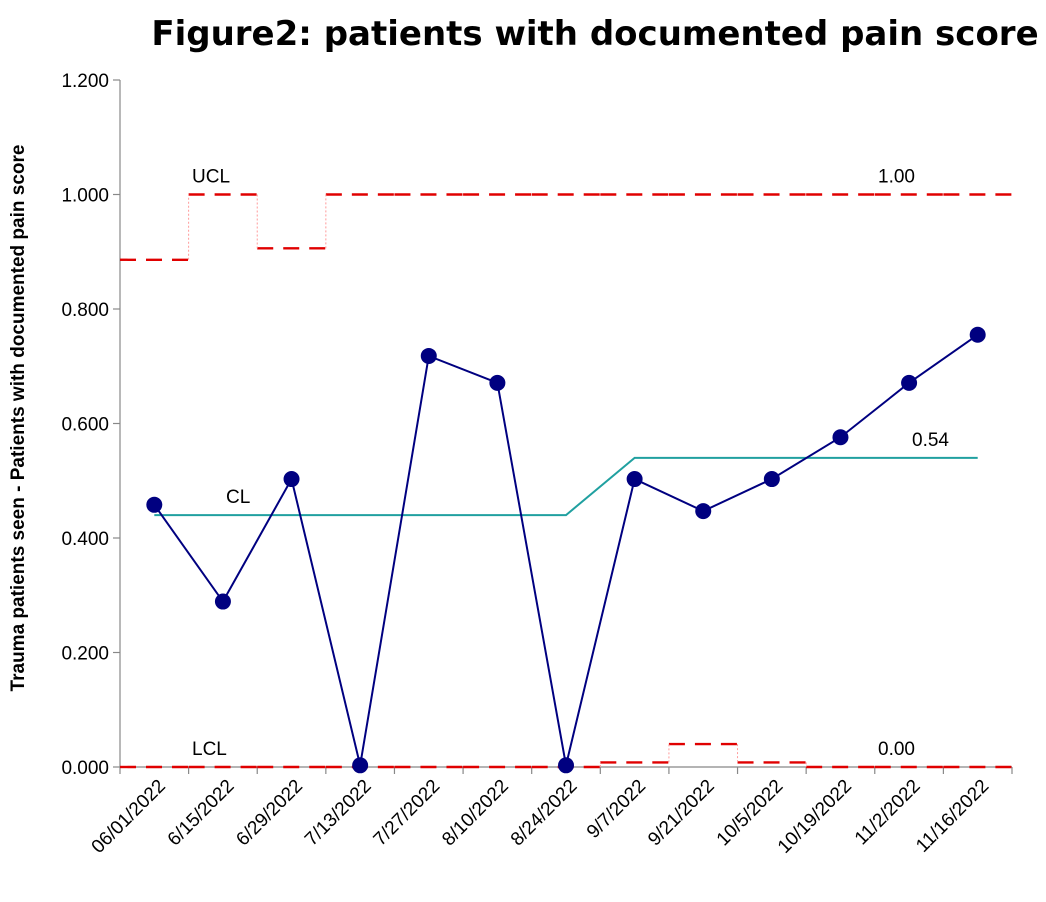 The width and height of the screenshot is (1046, 902). What do you see at coordinates (85, 310) in the screenshot?
I see `y-tick-label: 0.800` at bounding box center [85, 310].